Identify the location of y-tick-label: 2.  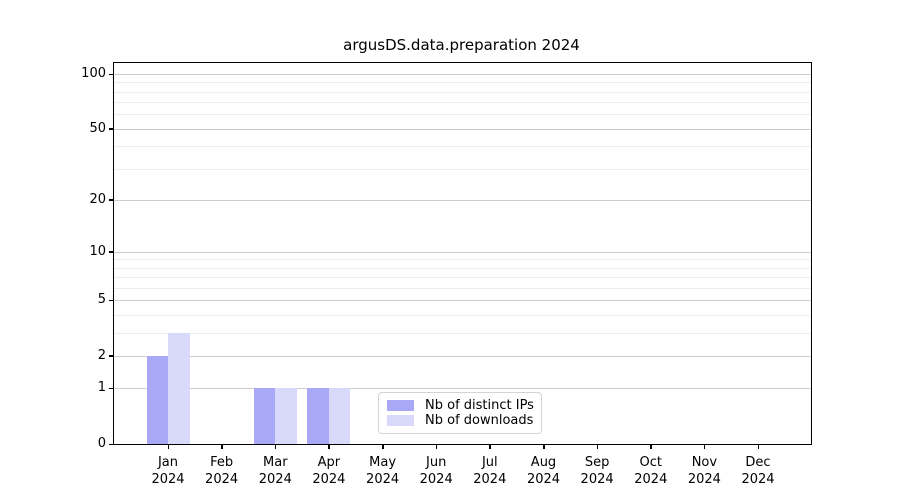
(101, 355).